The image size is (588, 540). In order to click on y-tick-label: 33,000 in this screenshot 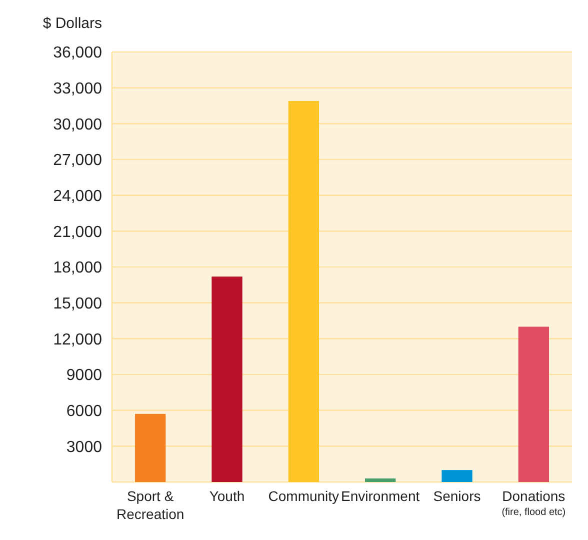, I will do `click(77, 89)`.